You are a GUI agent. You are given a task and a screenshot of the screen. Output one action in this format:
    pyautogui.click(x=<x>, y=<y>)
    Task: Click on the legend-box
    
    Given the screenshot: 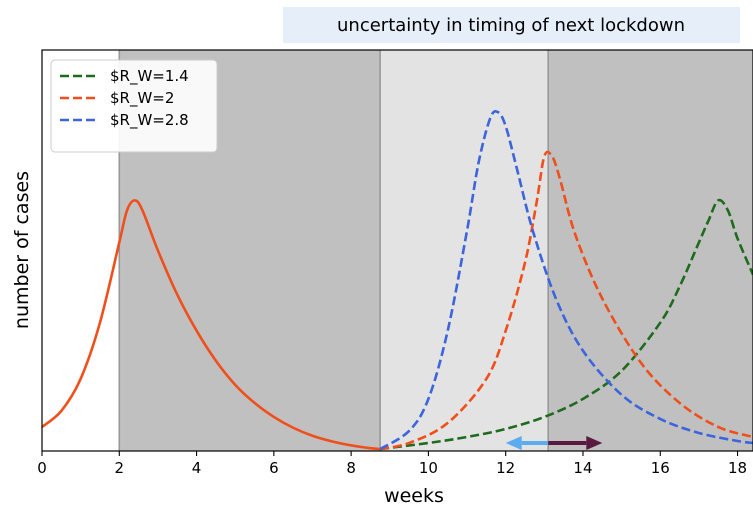 What is the action you would take?
    pyautogui.click(x=134, y=106)
    